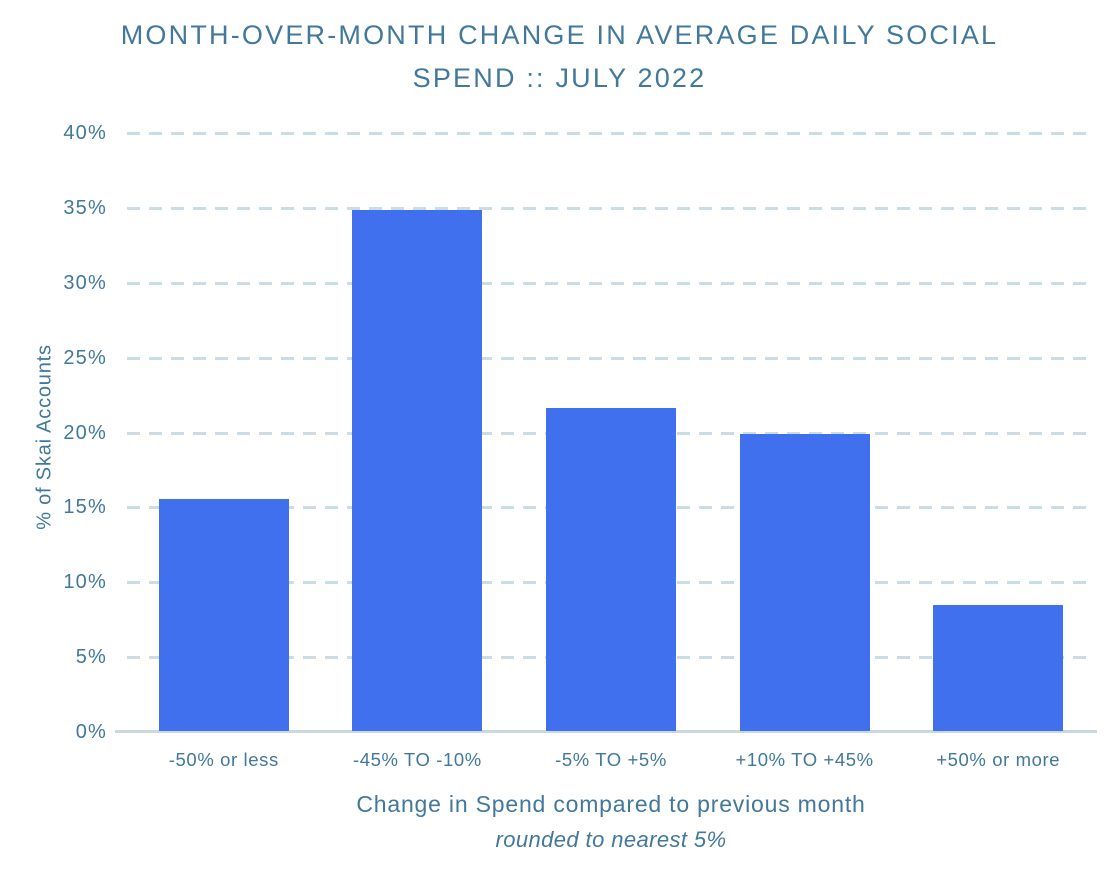  Describe the element at coordinates (606, 731) in the screenshot. I see `x-axis-line` at that location.